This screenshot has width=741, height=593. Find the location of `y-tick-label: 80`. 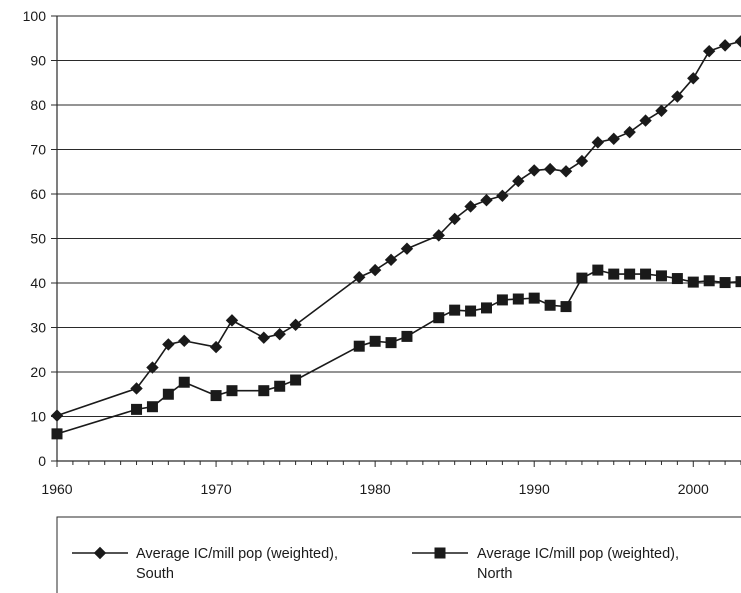

y-tick-label: 80 is located at coordinates (38, 105).